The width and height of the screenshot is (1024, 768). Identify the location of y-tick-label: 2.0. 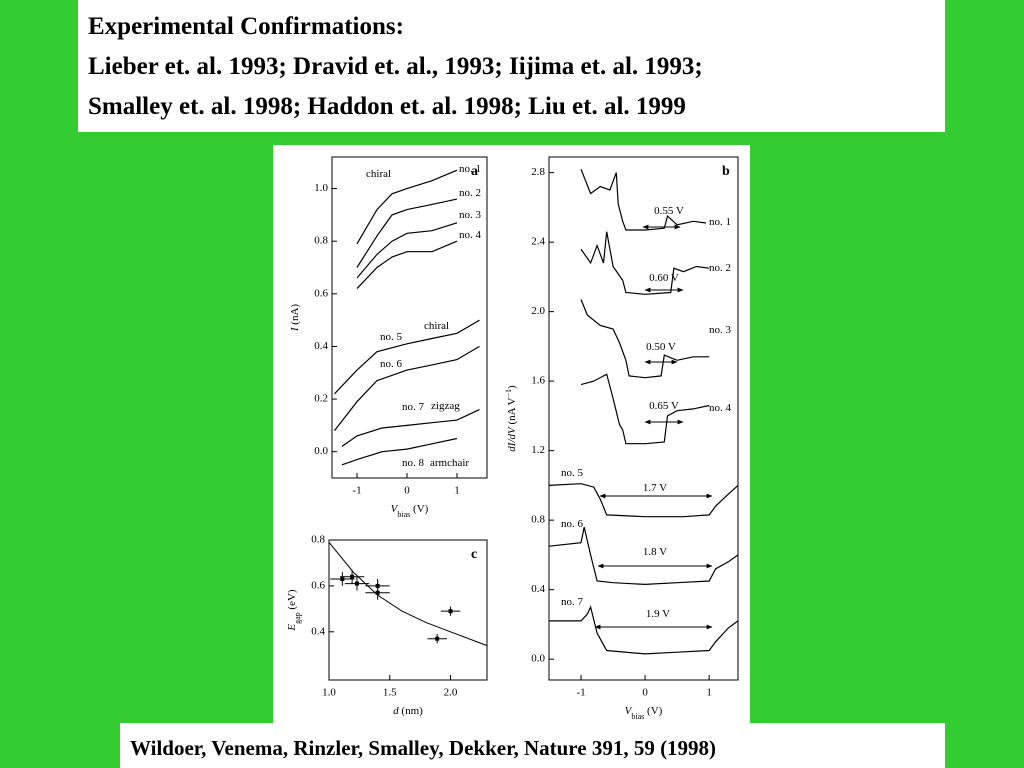
(538, 311).